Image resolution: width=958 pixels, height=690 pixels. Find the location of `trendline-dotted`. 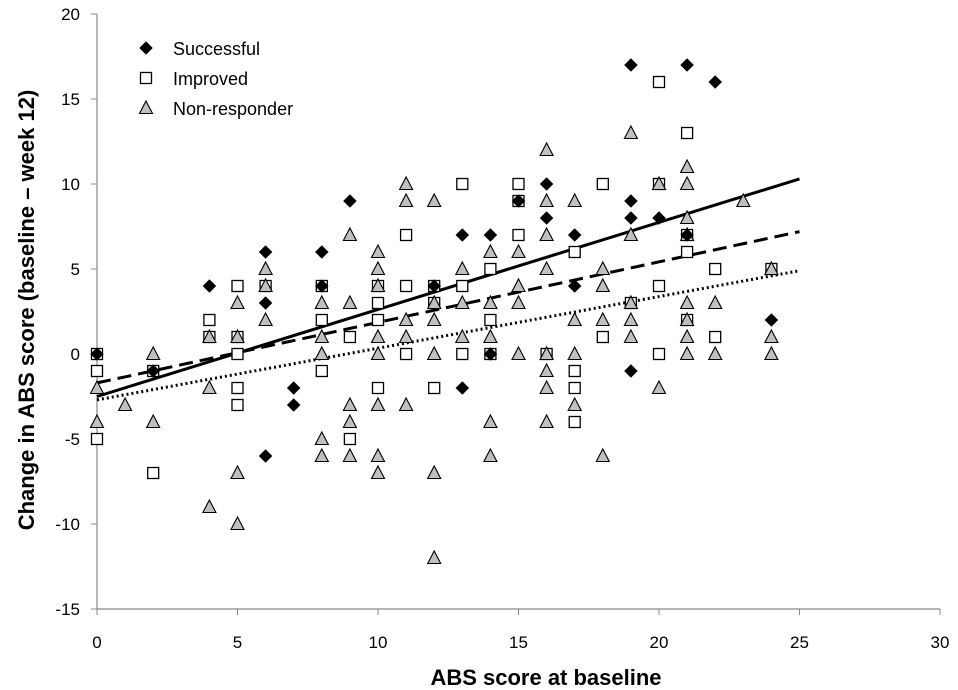

trendline-dotted is located at coordinates (448, 335).